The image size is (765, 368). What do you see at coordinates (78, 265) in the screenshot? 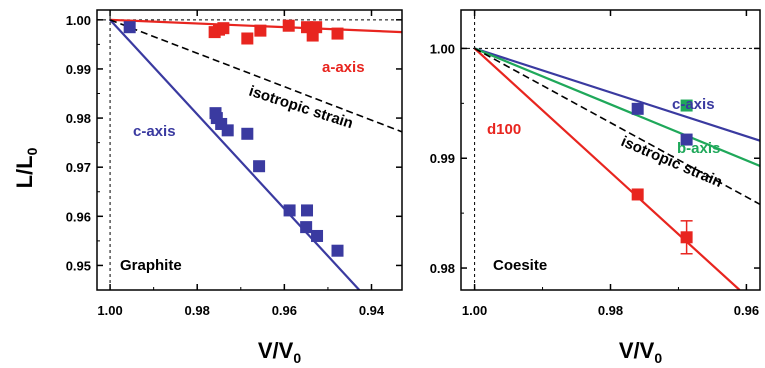
I see `y-tick-label: 0.95` at bounding box center [78, 265].